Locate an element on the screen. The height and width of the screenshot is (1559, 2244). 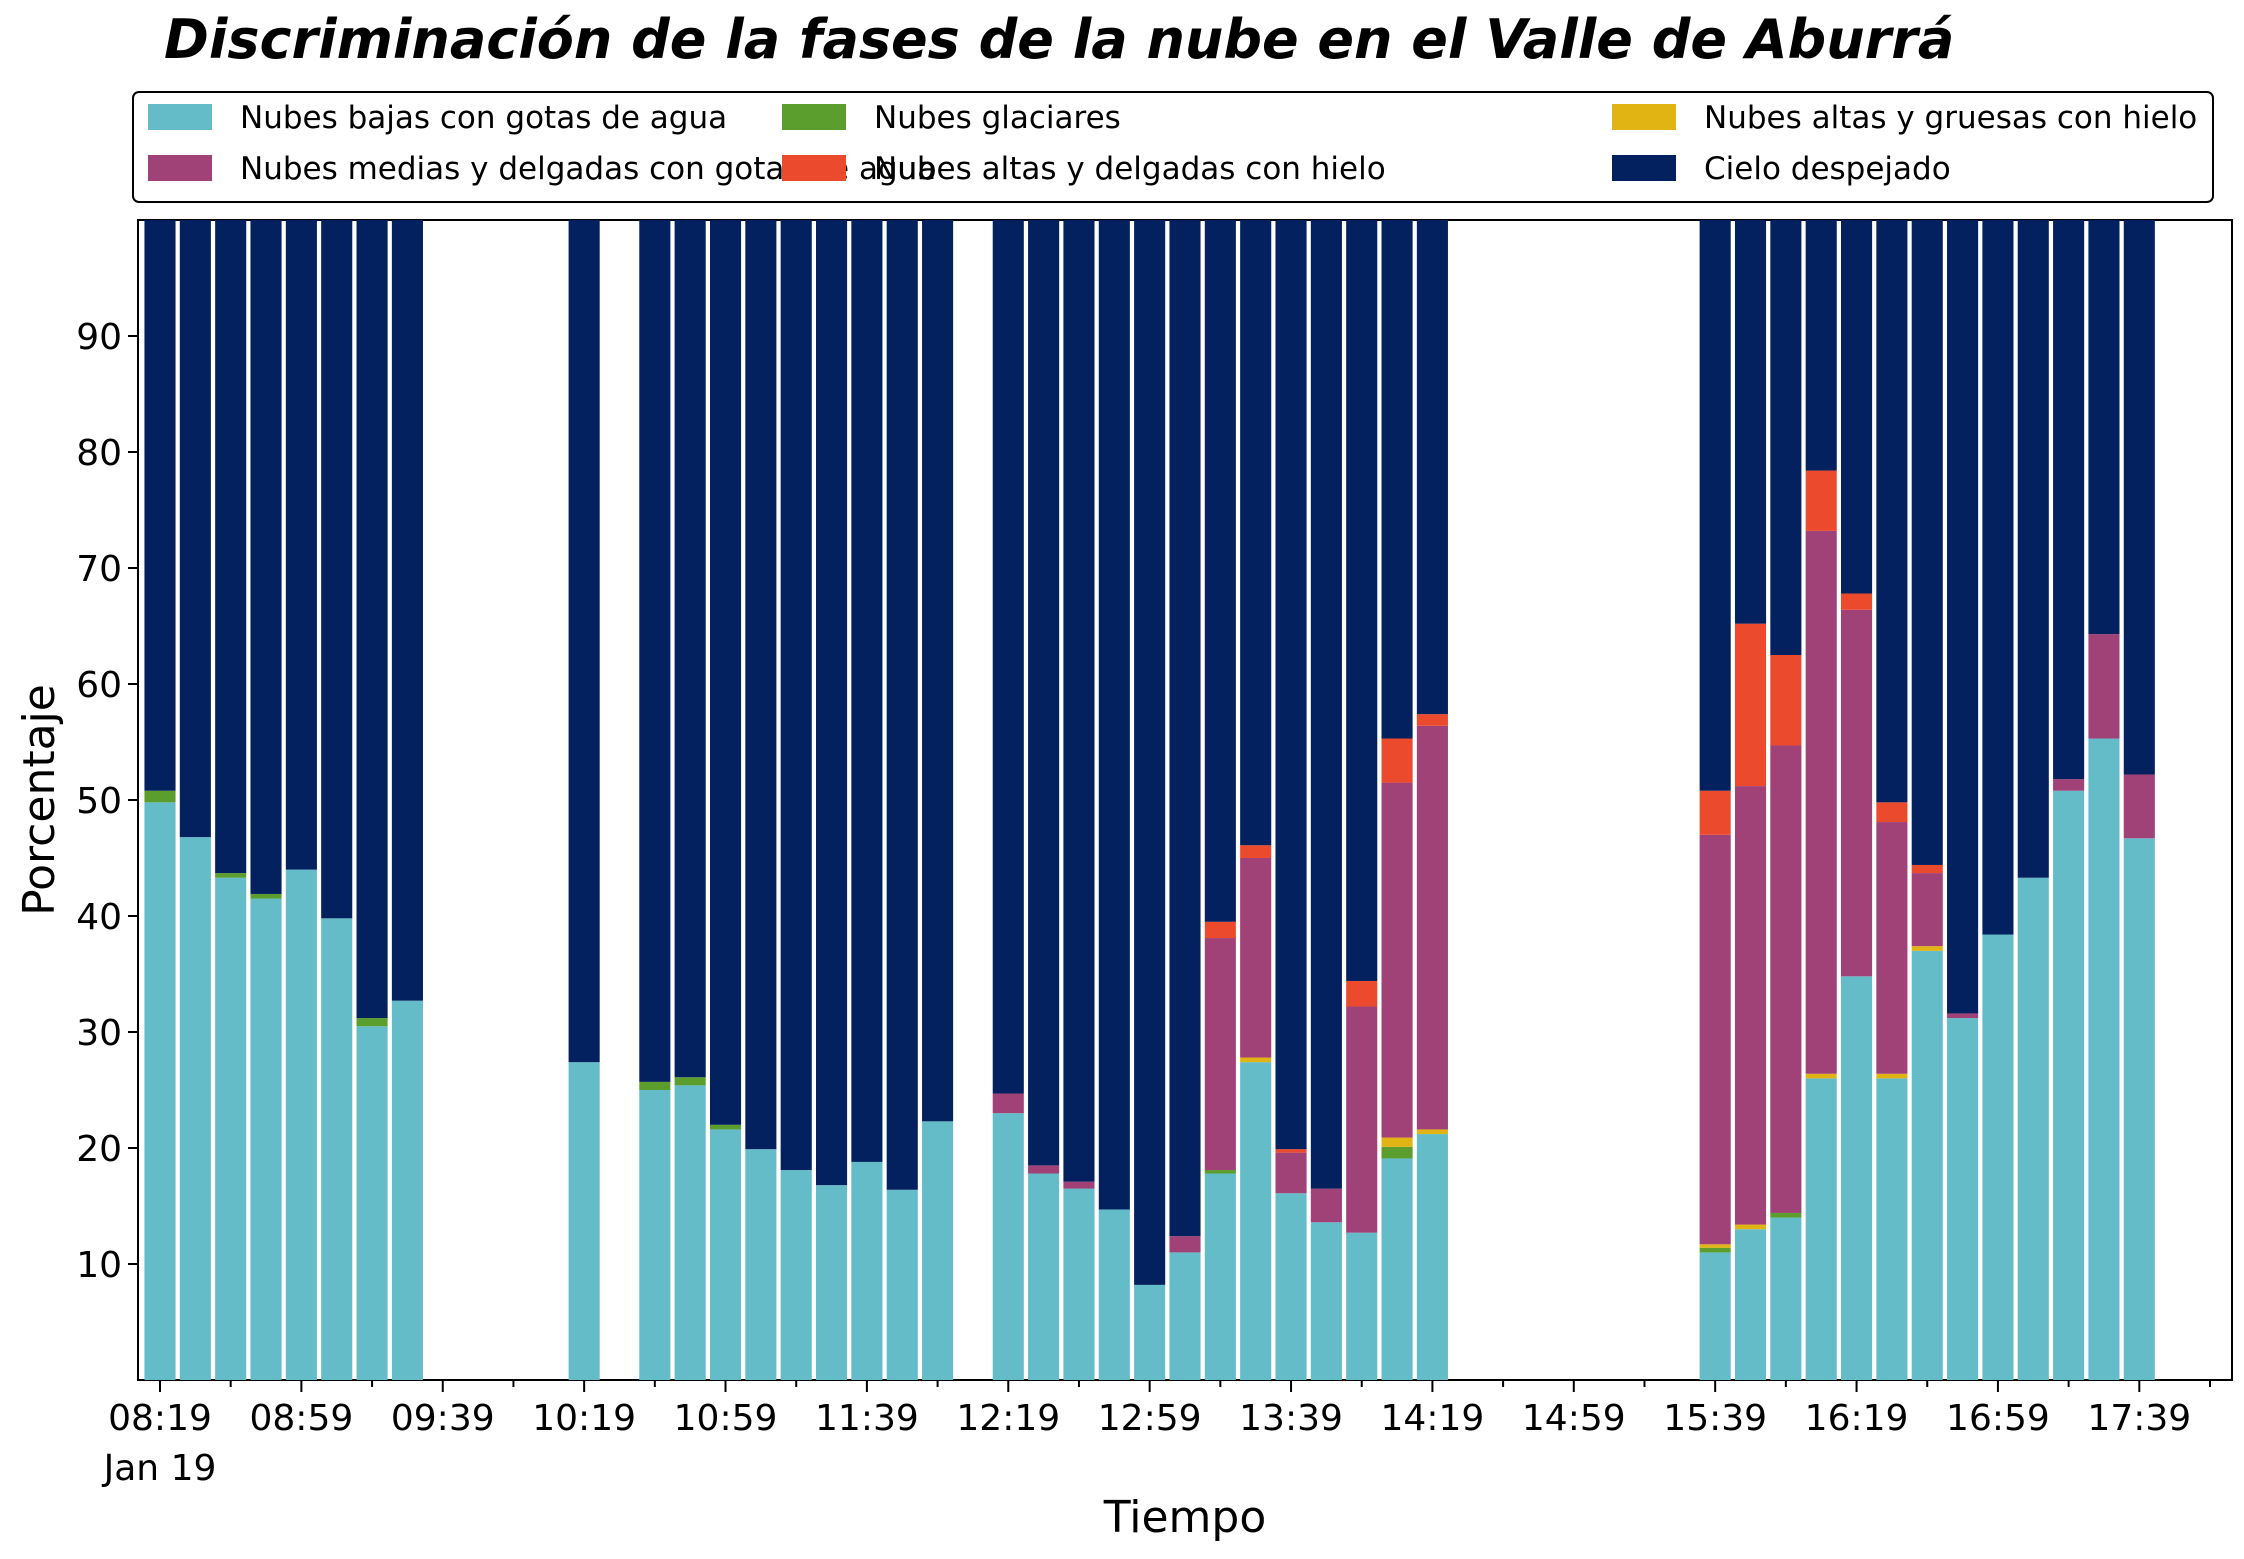
bar-stack-11:09 is located at coordinates (761, 800).